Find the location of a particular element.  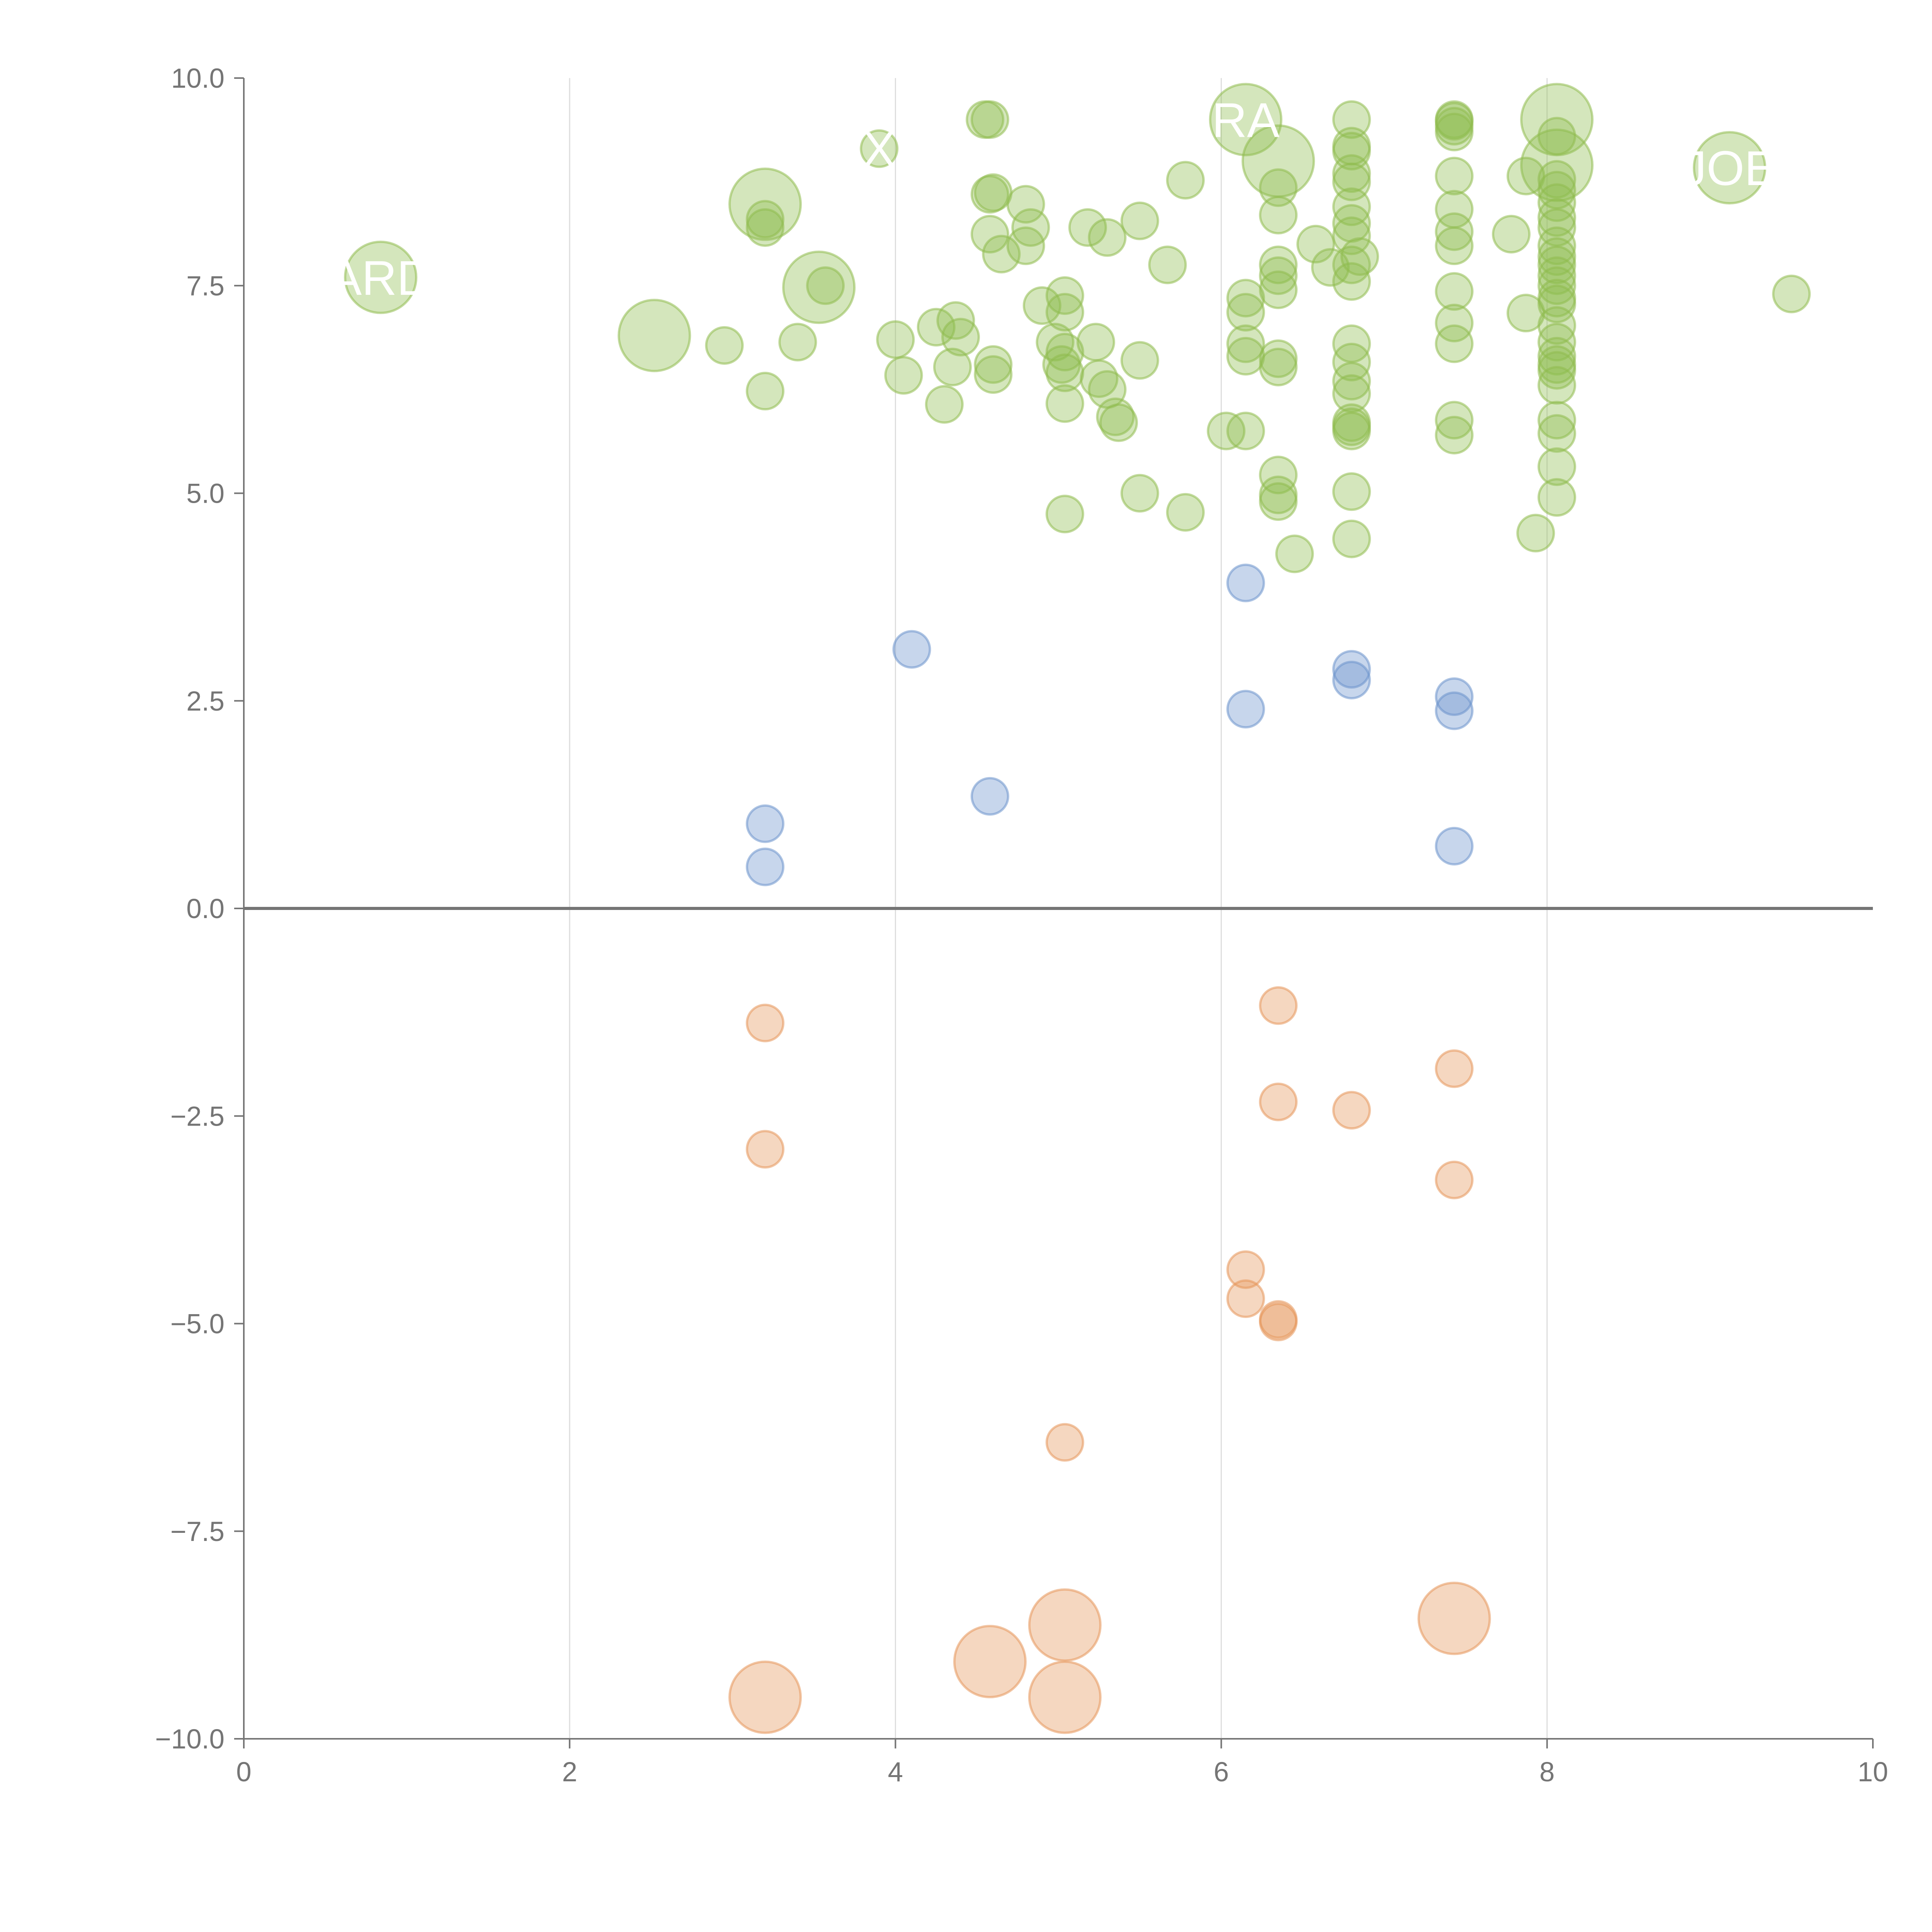

y-tick-label: 10.0 is located at coordinates (198, 78).